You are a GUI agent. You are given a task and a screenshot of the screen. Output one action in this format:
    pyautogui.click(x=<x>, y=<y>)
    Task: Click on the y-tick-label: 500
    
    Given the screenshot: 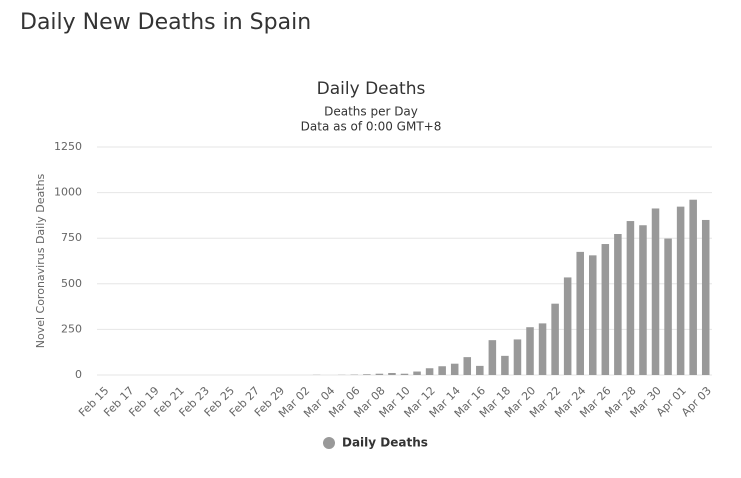 What is the action you would take?
    pyautogui.click(x=71, y=283)
    